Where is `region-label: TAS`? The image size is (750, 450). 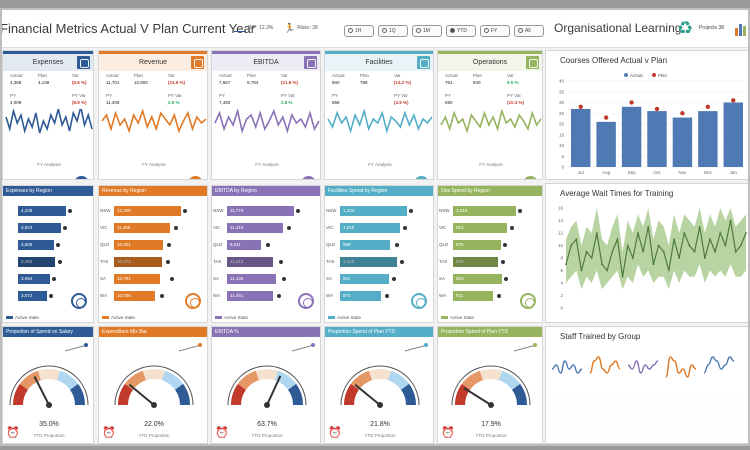
region-label: TAS is located at coordinates (104, 261).